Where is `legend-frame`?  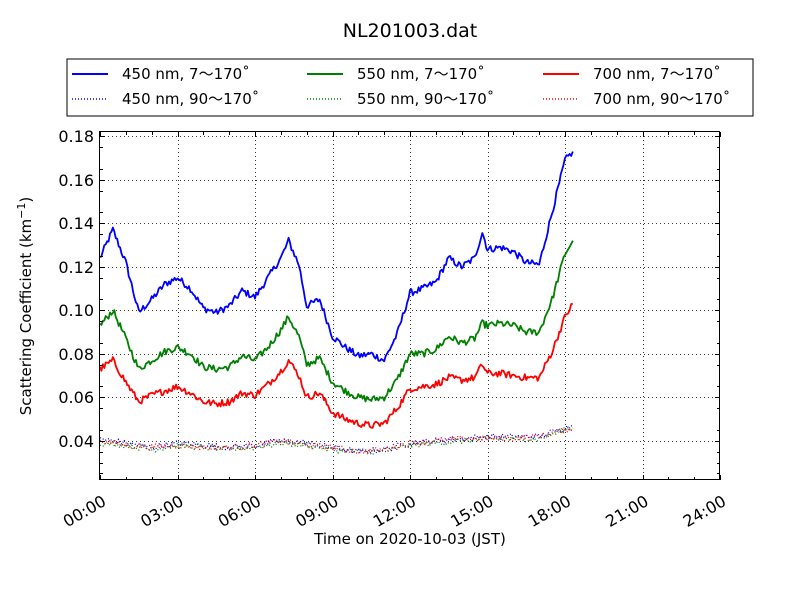
legend-frame is located at coordinates (410, 87).